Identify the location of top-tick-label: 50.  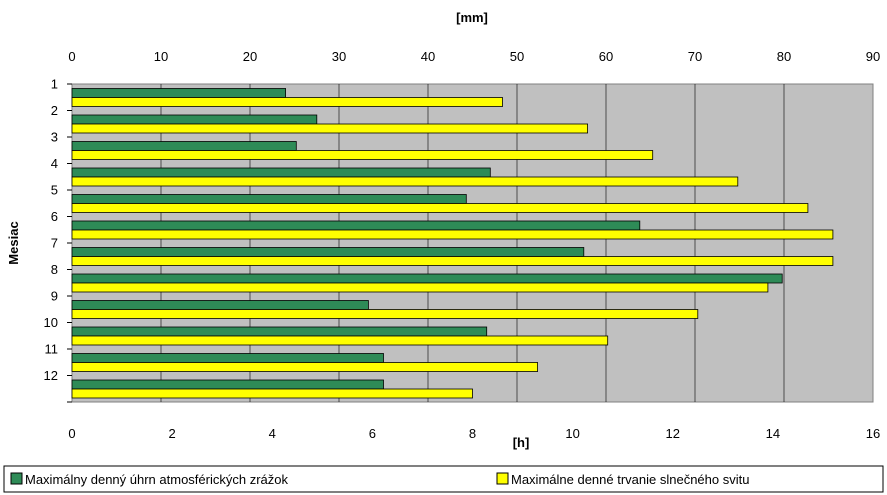
(517, 56).